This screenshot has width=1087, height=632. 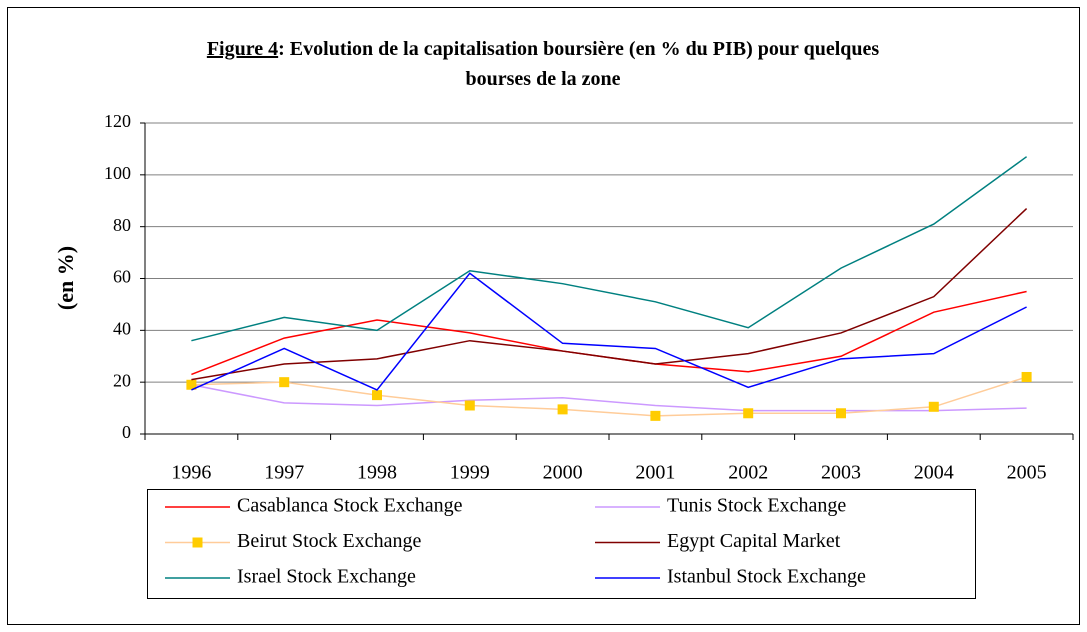 What do you see at coordinates (329, 541) in the screenshot?
I see `legend-label: Beirut Stock Exchange` at bounding box center [329, 541].